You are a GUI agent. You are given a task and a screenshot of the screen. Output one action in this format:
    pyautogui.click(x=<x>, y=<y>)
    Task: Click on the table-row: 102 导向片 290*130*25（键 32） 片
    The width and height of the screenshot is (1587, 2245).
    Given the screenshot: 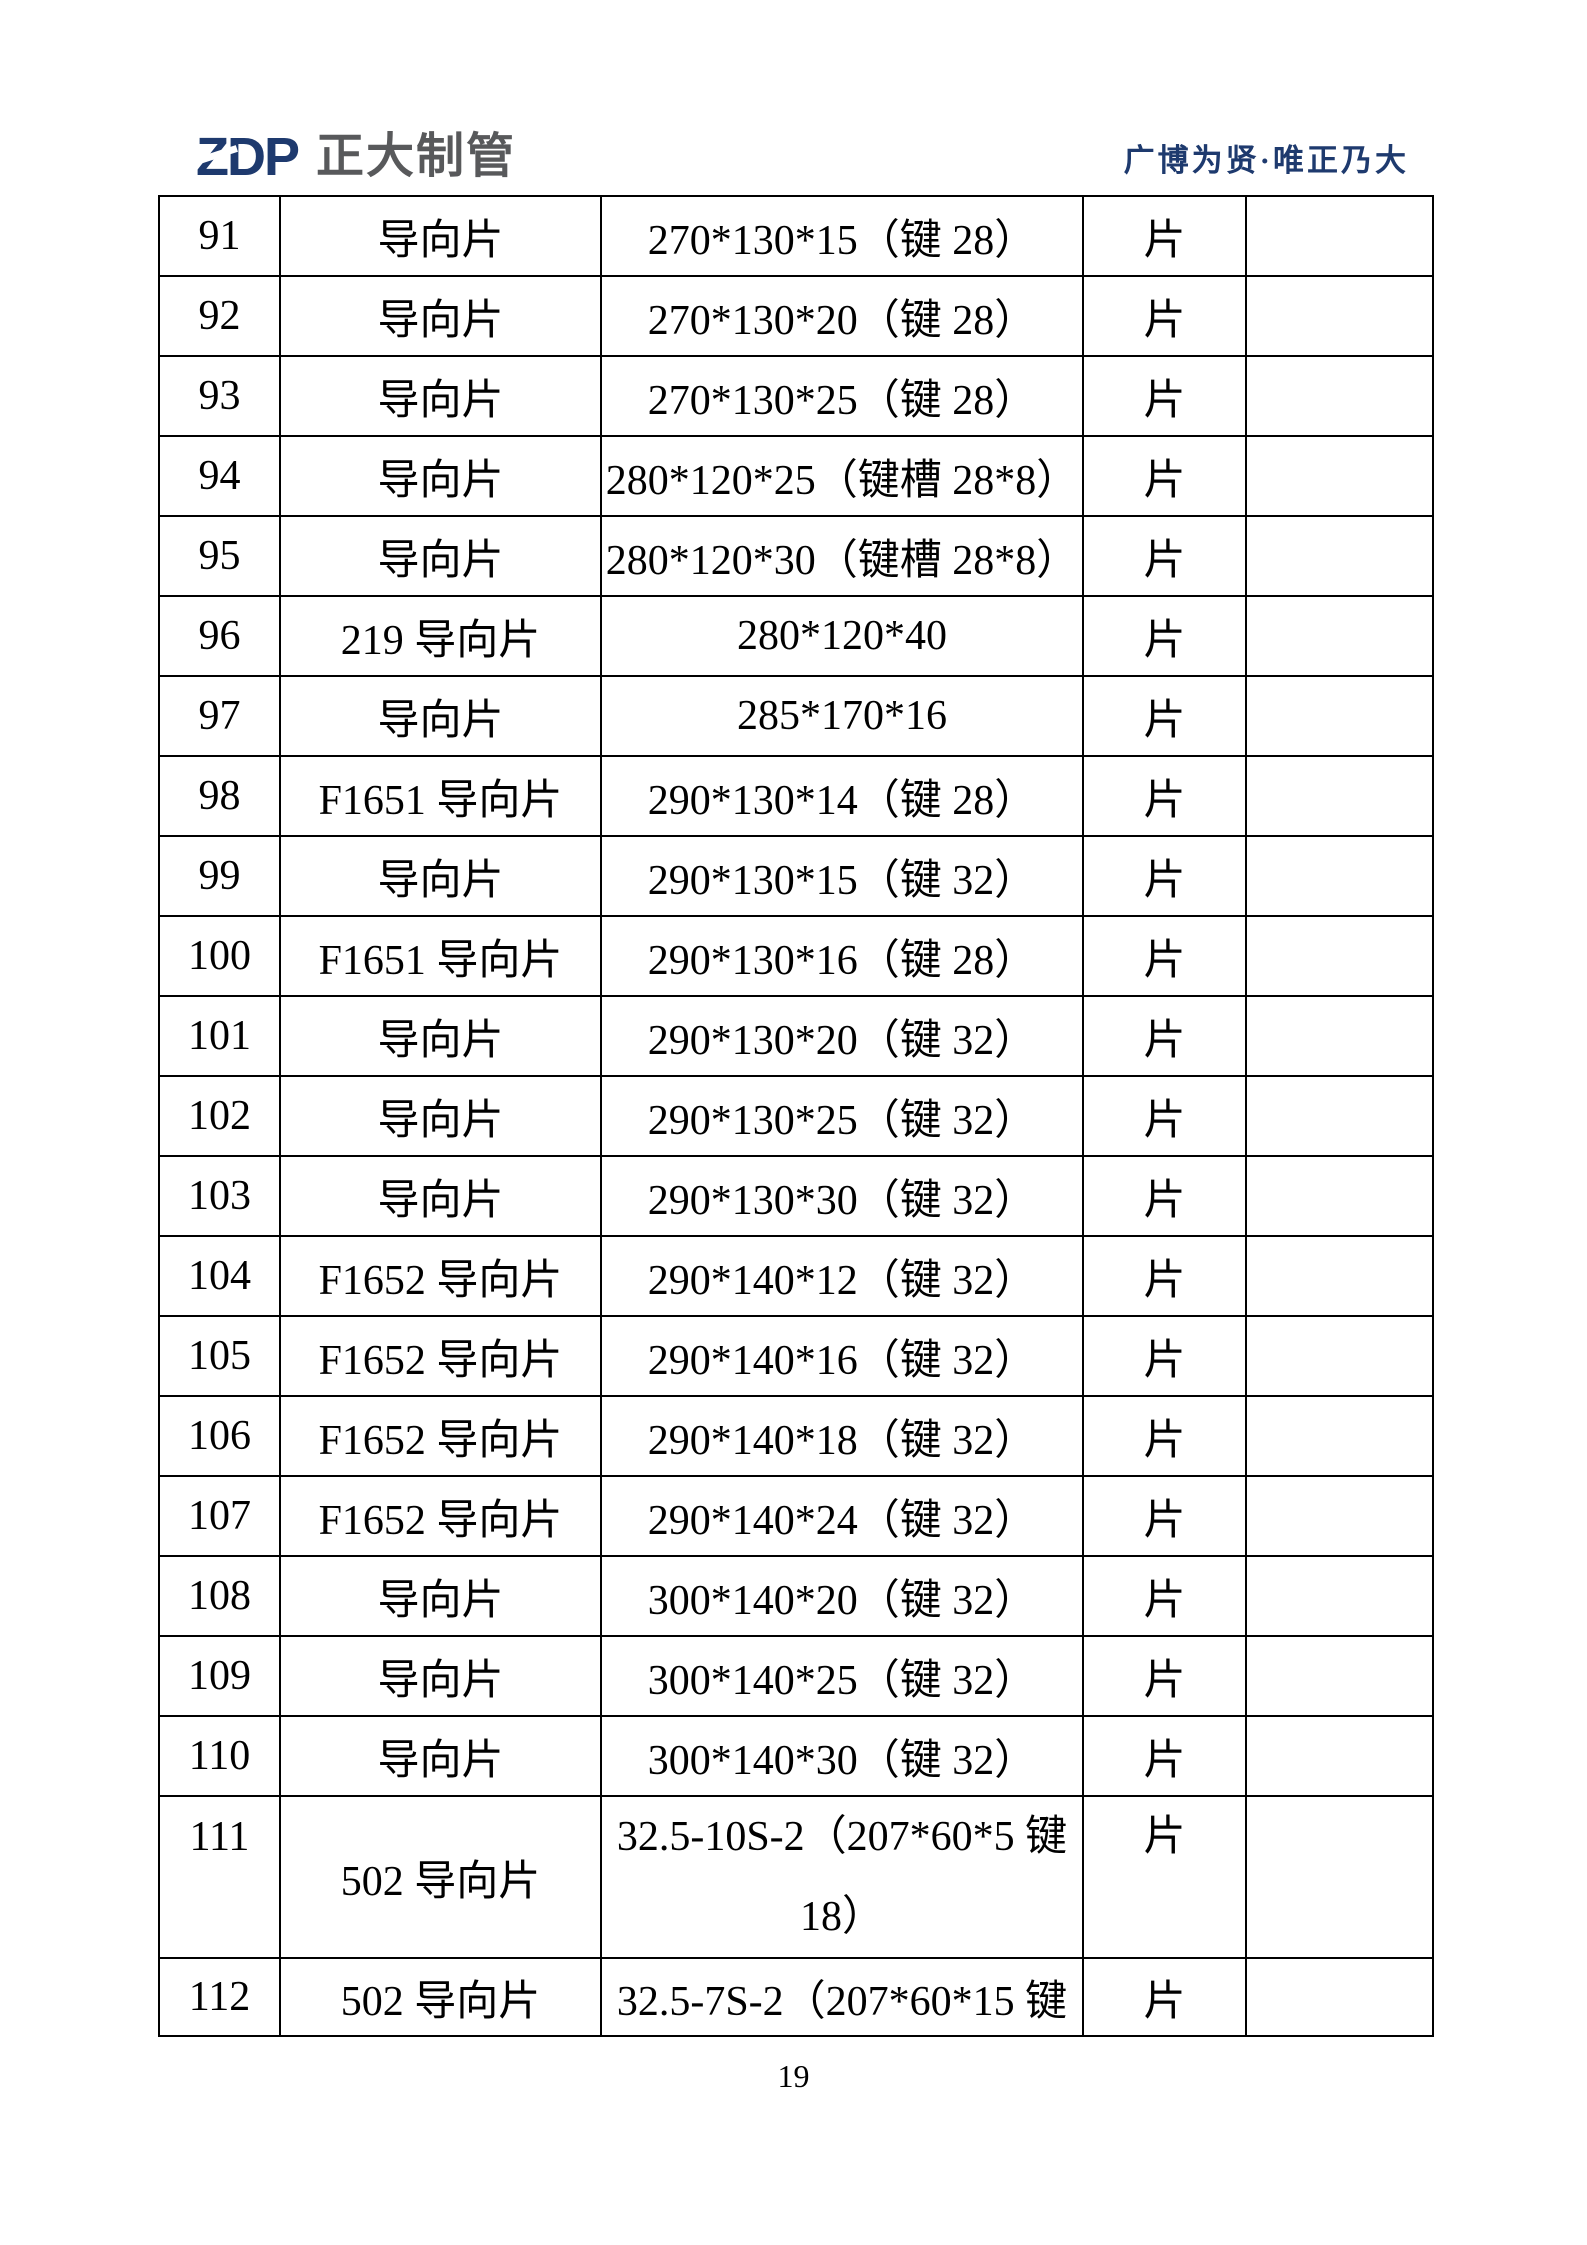 What is the action you would take?
    pyautogui.click(x=796, y=1116)
    